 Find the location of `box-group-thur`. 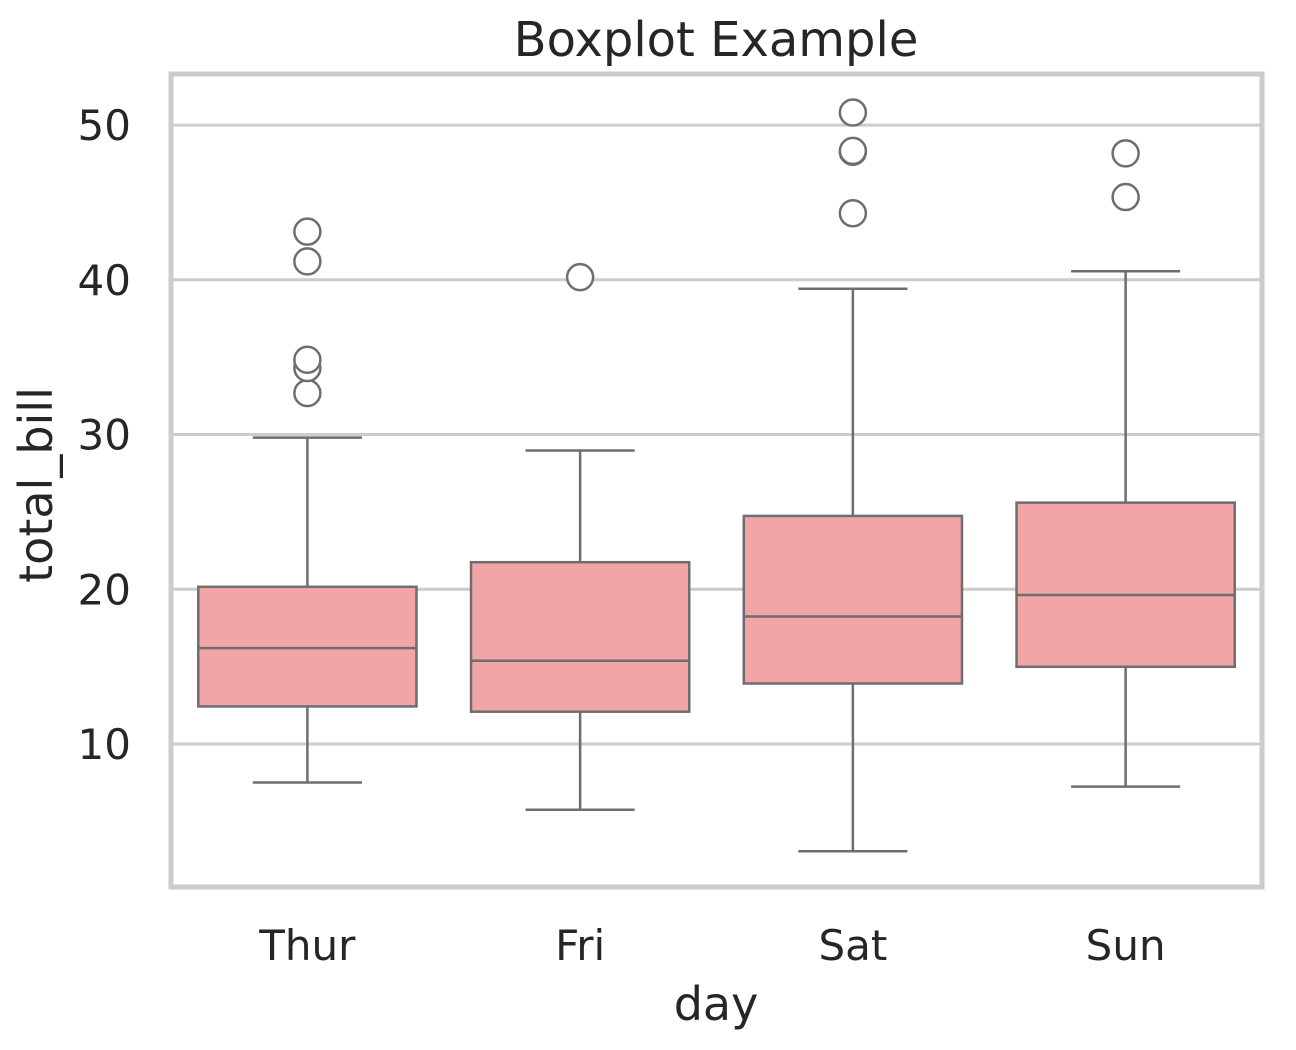

box-group-thur is located at coordinates (307, 500).